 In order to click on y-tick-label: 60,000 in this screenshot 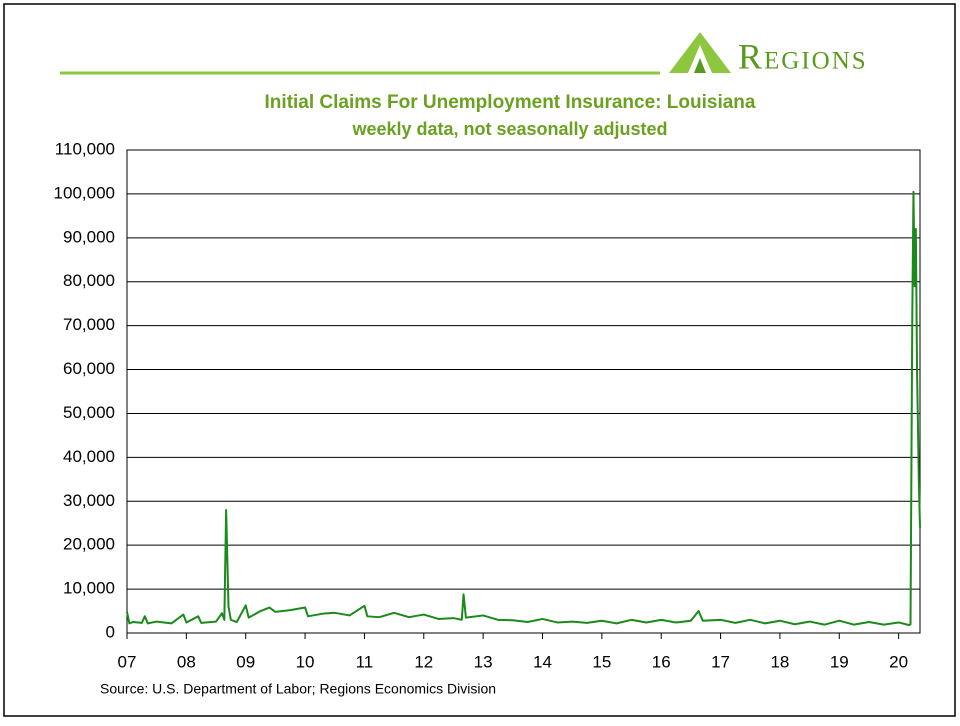, I will do `click(89, 368)`.